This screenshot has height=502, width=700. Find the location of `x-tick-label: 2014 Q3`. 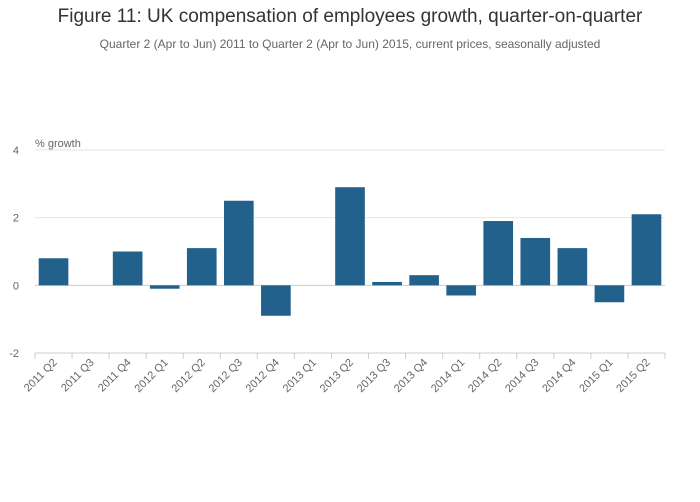

x-tick-label: 2014 Q3 is located at coordinates (522, 376).